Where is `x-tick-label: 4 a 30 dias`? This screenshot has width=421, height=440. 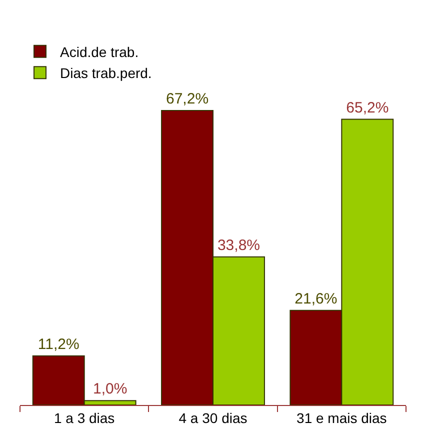
x-tick-label: 4 a 30 dias is located at coordinates (213, 418).